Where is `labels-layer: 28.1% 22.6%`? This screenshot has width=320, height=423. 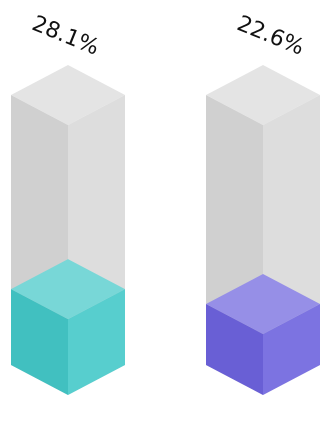 labels-layer: 28.1% 22.6% is located at coordinates (167, 35).